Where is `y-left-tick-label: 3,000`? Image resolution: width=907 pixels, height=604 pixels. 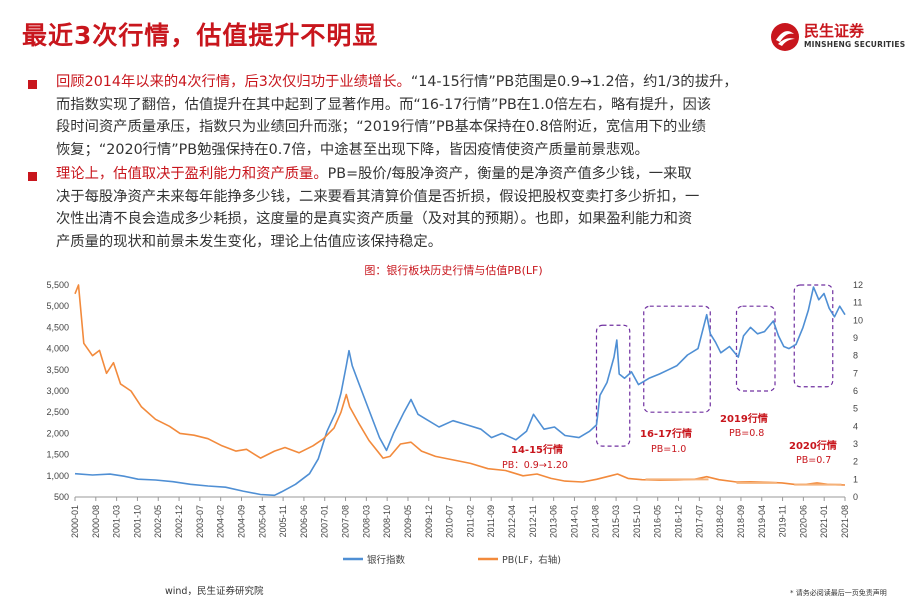
y-left-tick-label: 3,000 is located at coordinates (57, 391).